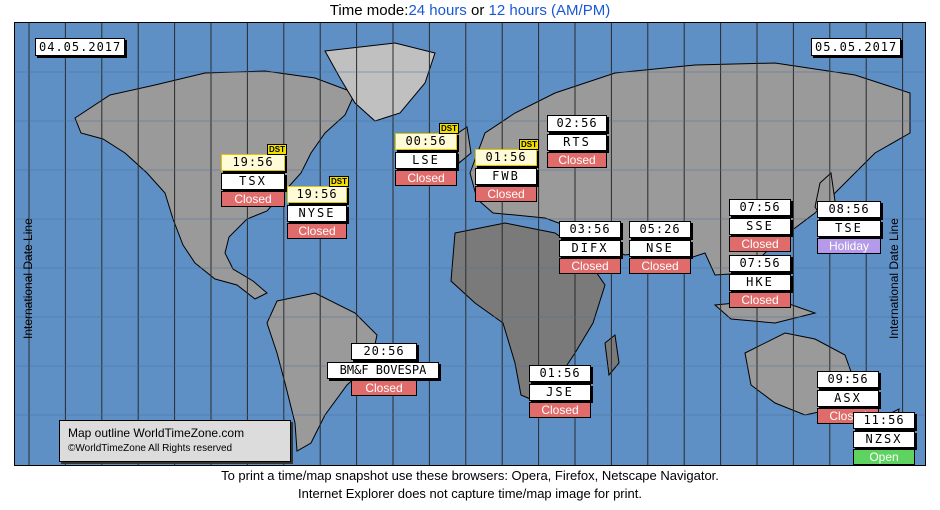 The height and width of the screenshot is (510, 940). Describe the element at coordinates (849, 209) in the screenshot. I see `tse-time: 08:56` at that location.